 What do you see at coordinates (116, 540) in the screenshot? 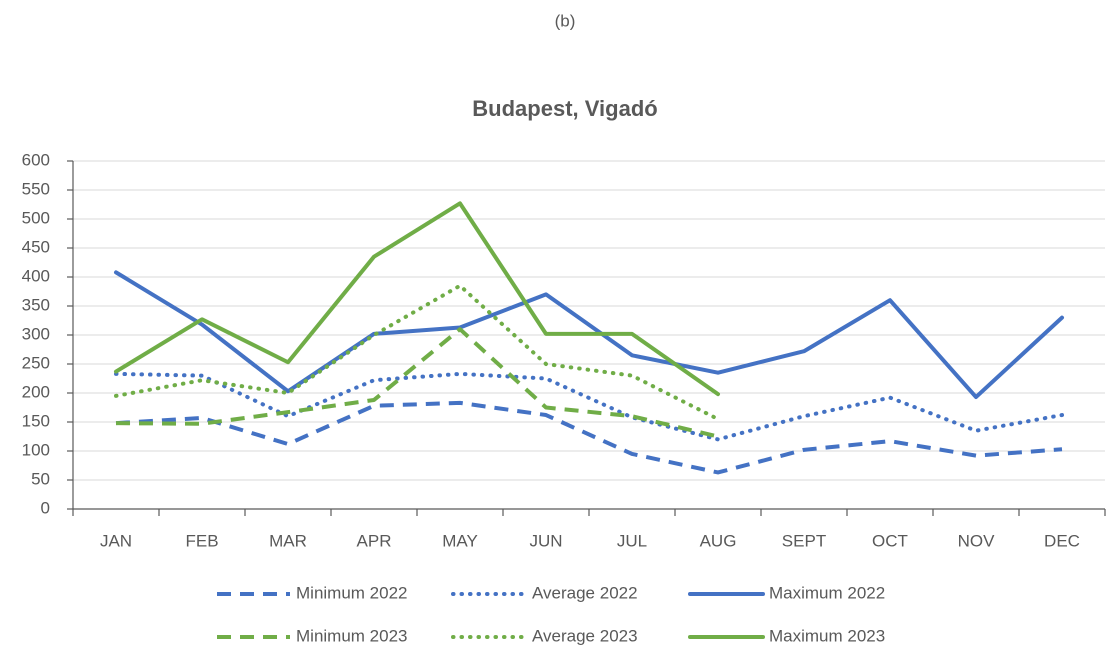
I see `x-tick-label: JAN` at bounding box center [116, 540].